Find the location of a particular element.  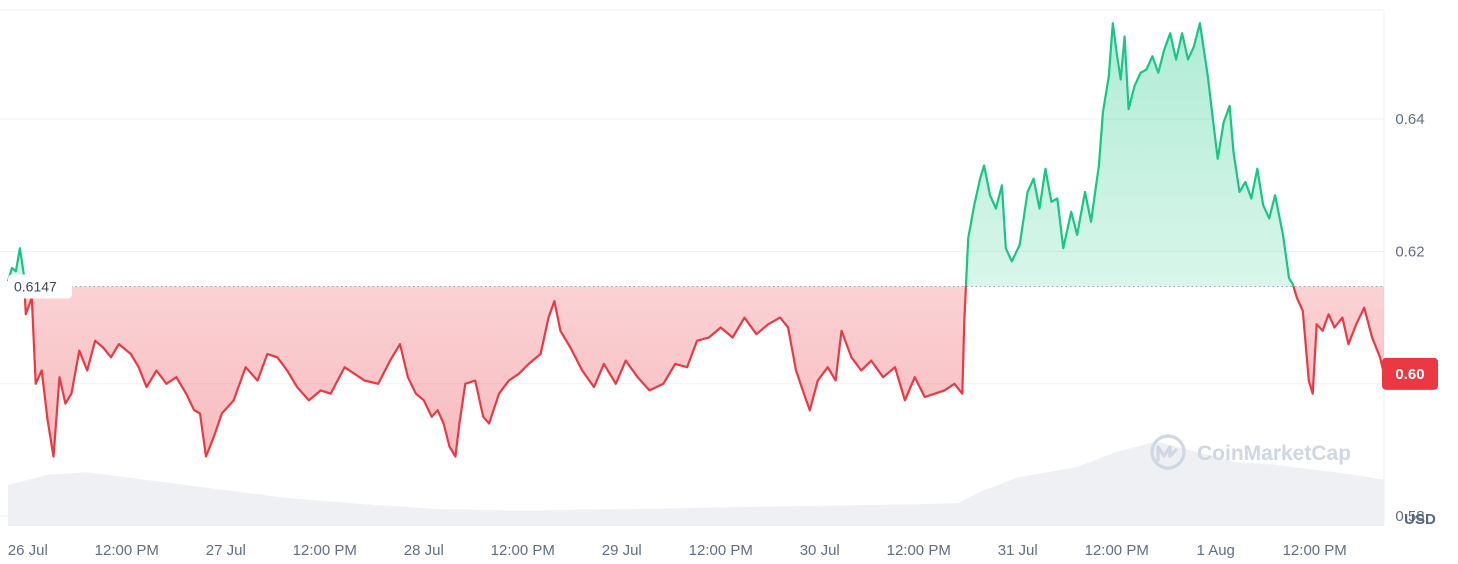

reference-price-label: 0.6147 is located at coordinates (35, 287).